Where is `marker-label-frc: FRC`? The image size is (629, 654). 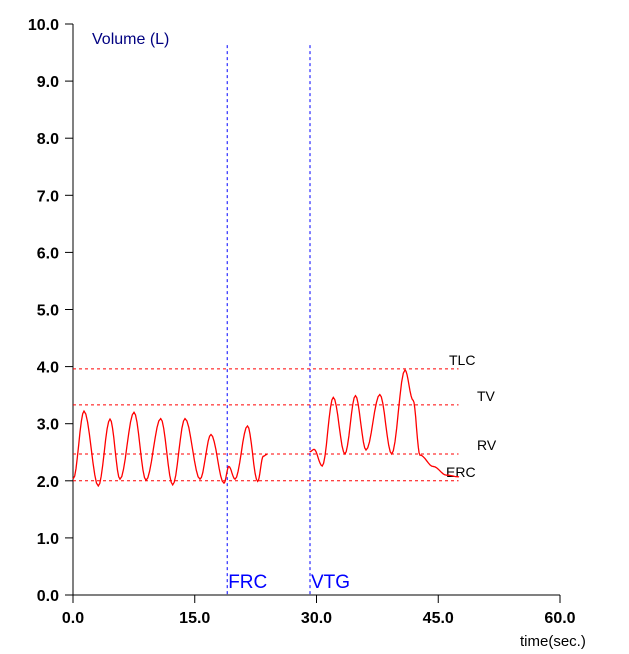
marker-label-frc: FRC is located at coordinates (247, 582).